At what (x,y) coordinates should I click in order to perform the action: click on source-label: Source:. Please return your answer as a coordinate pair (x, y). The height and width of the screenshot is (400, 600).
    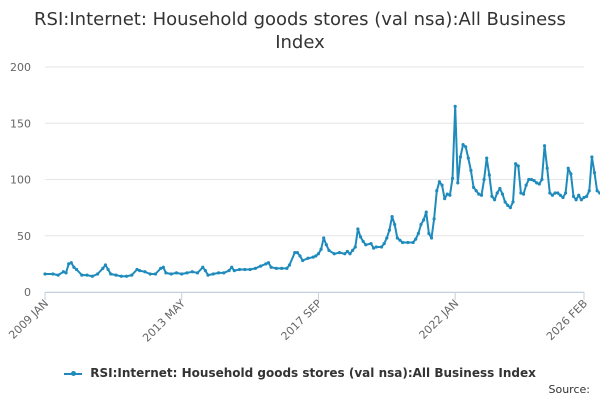
    Looking at the image, I should click on (569, 389).